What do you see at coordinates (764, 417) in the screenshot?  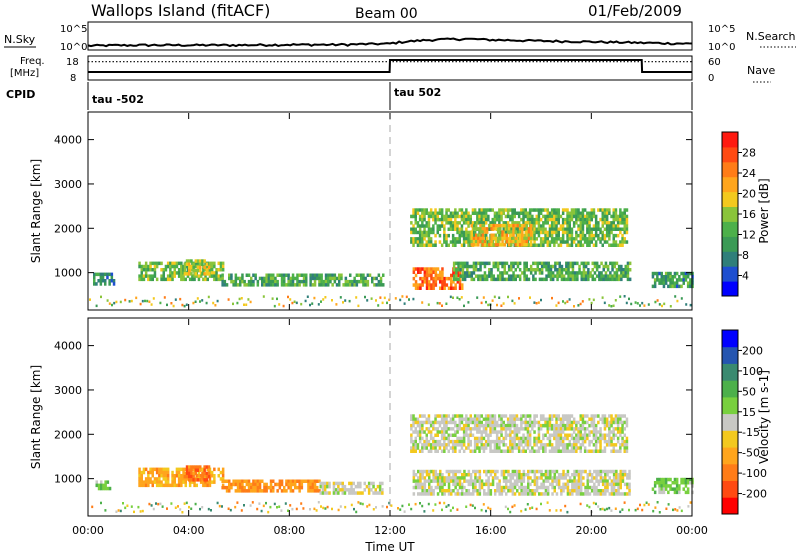 I see `velocity-colorbar-label: Velocity [m s-1]` at bounding box center [764, 417].